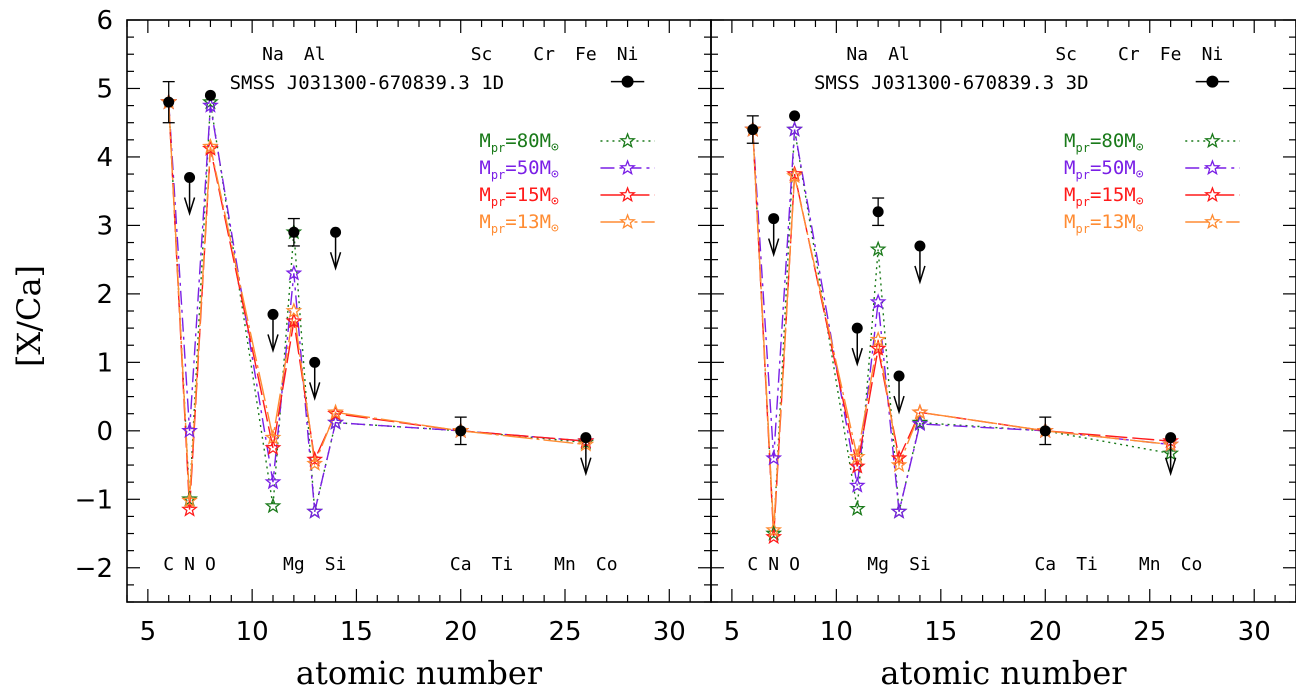 Image resolution: width=1296 pixels, height=688 pixels. I want to click on element-label-top: Sc, so click(482, 54).